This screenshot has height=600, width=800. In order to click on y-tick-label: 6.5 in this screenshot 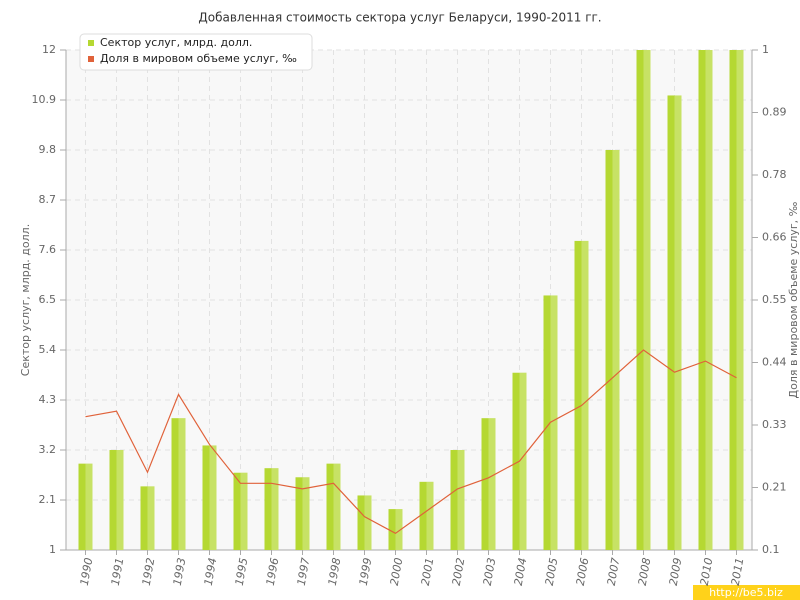, I will do `click(48, 299)`.